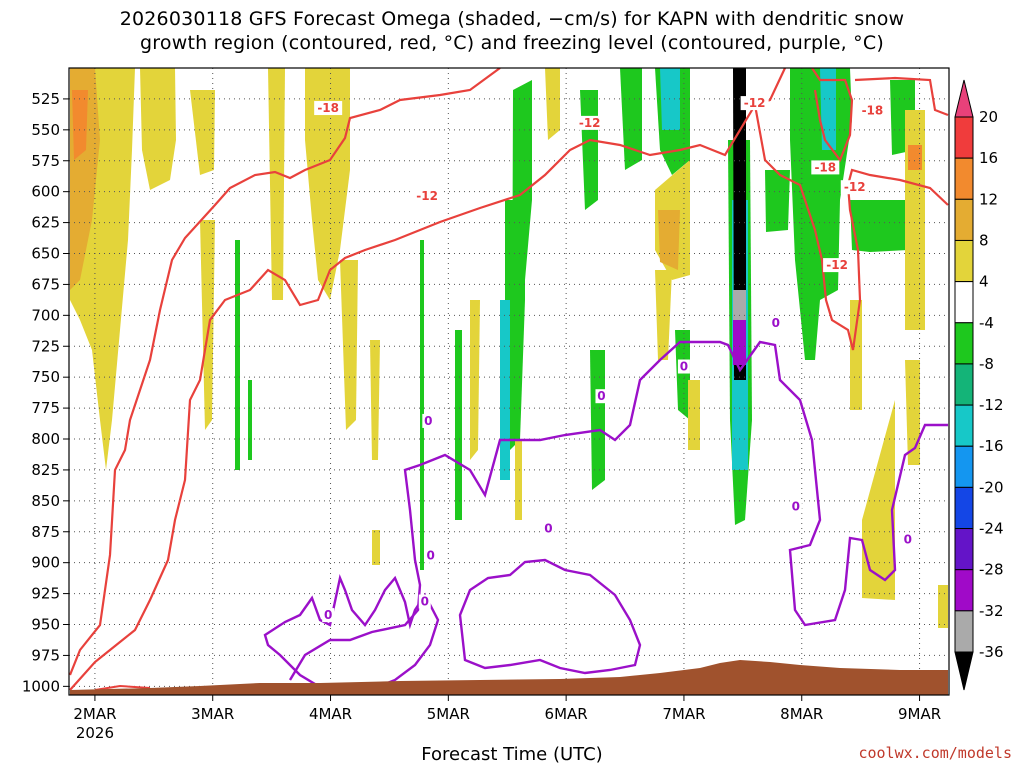 This screenshot has height=768, width=1024. What do you see at coordinates (669, 240) in the screenshot?
I see `omega-shade-positive-strong` at bounding box center [669, 240].